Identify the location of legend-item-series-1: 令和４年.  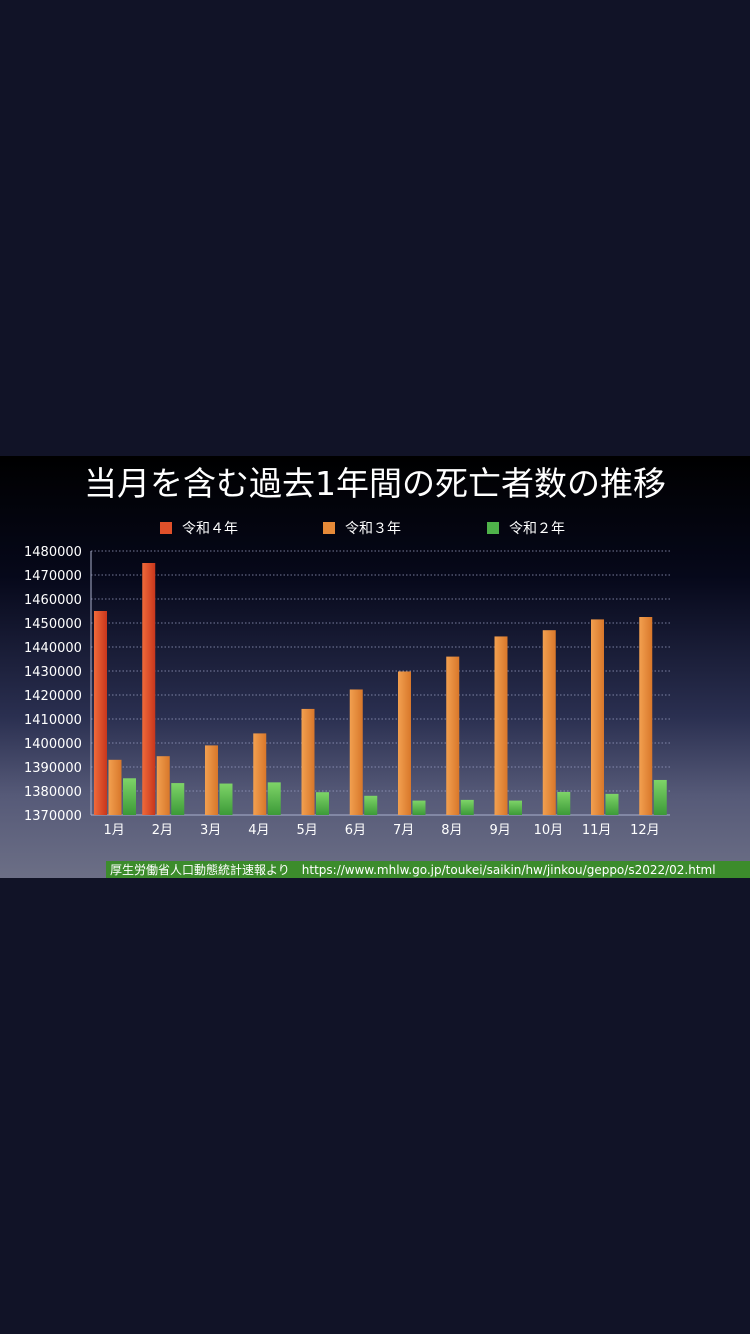
(199, 528).